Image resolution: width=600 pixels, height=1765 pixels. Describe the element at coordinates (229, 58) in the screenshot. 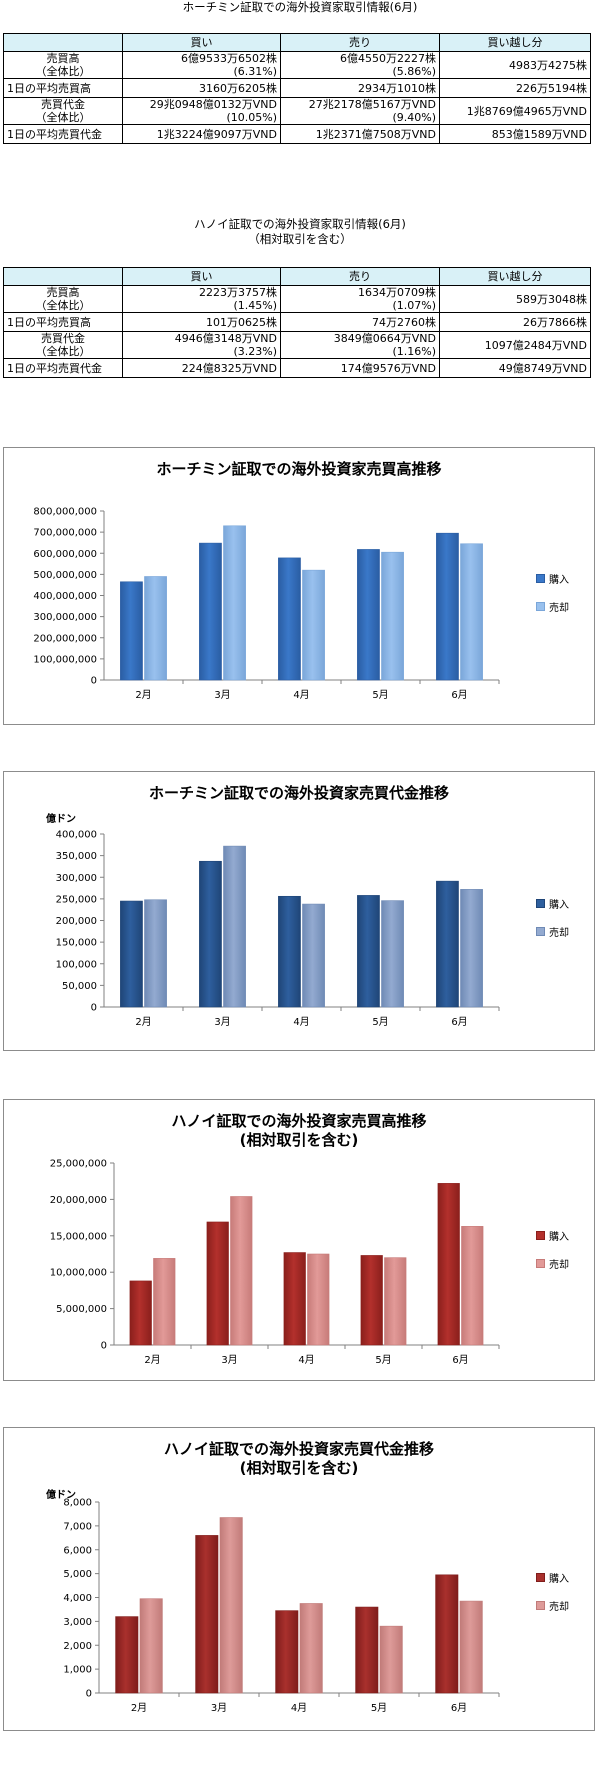

I see `buy-value: 6億9533万6502株` at that location.